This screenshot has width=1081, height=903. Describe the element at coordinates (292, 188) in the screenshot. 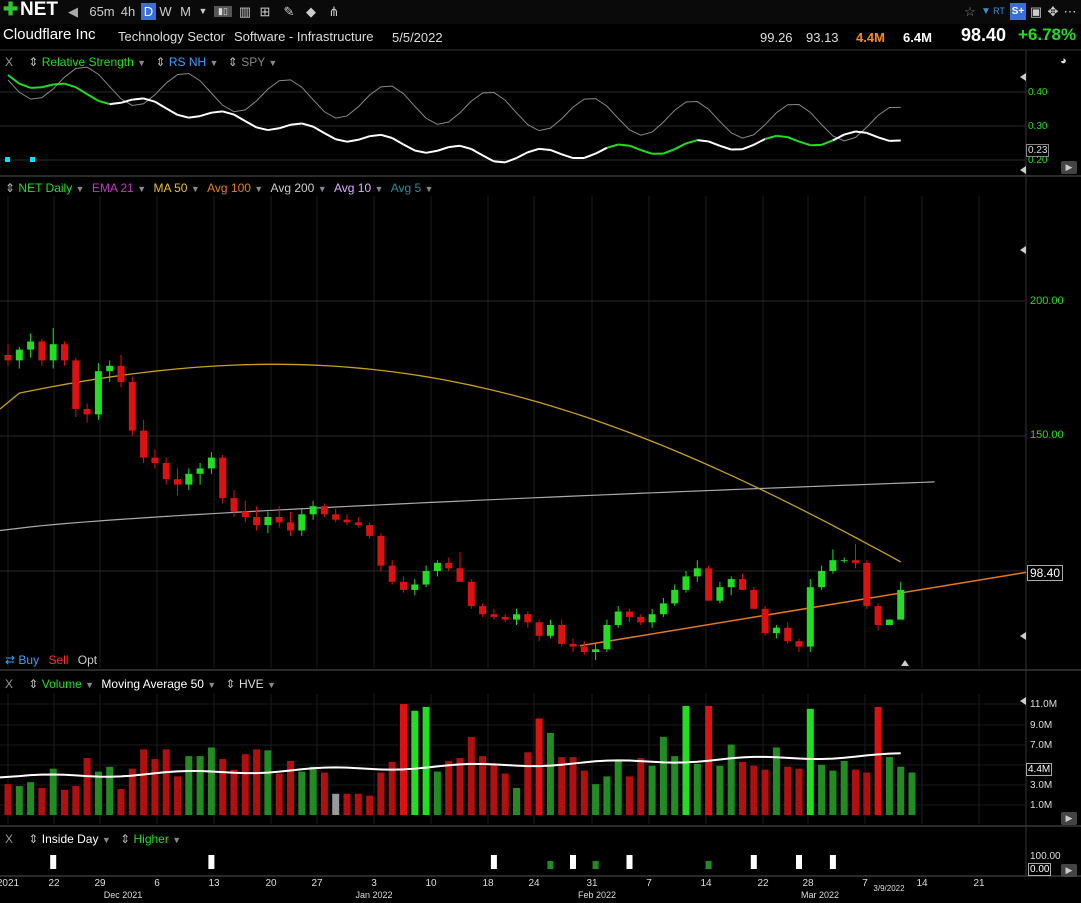

I see `study-avg200: Avg 200` at that location.